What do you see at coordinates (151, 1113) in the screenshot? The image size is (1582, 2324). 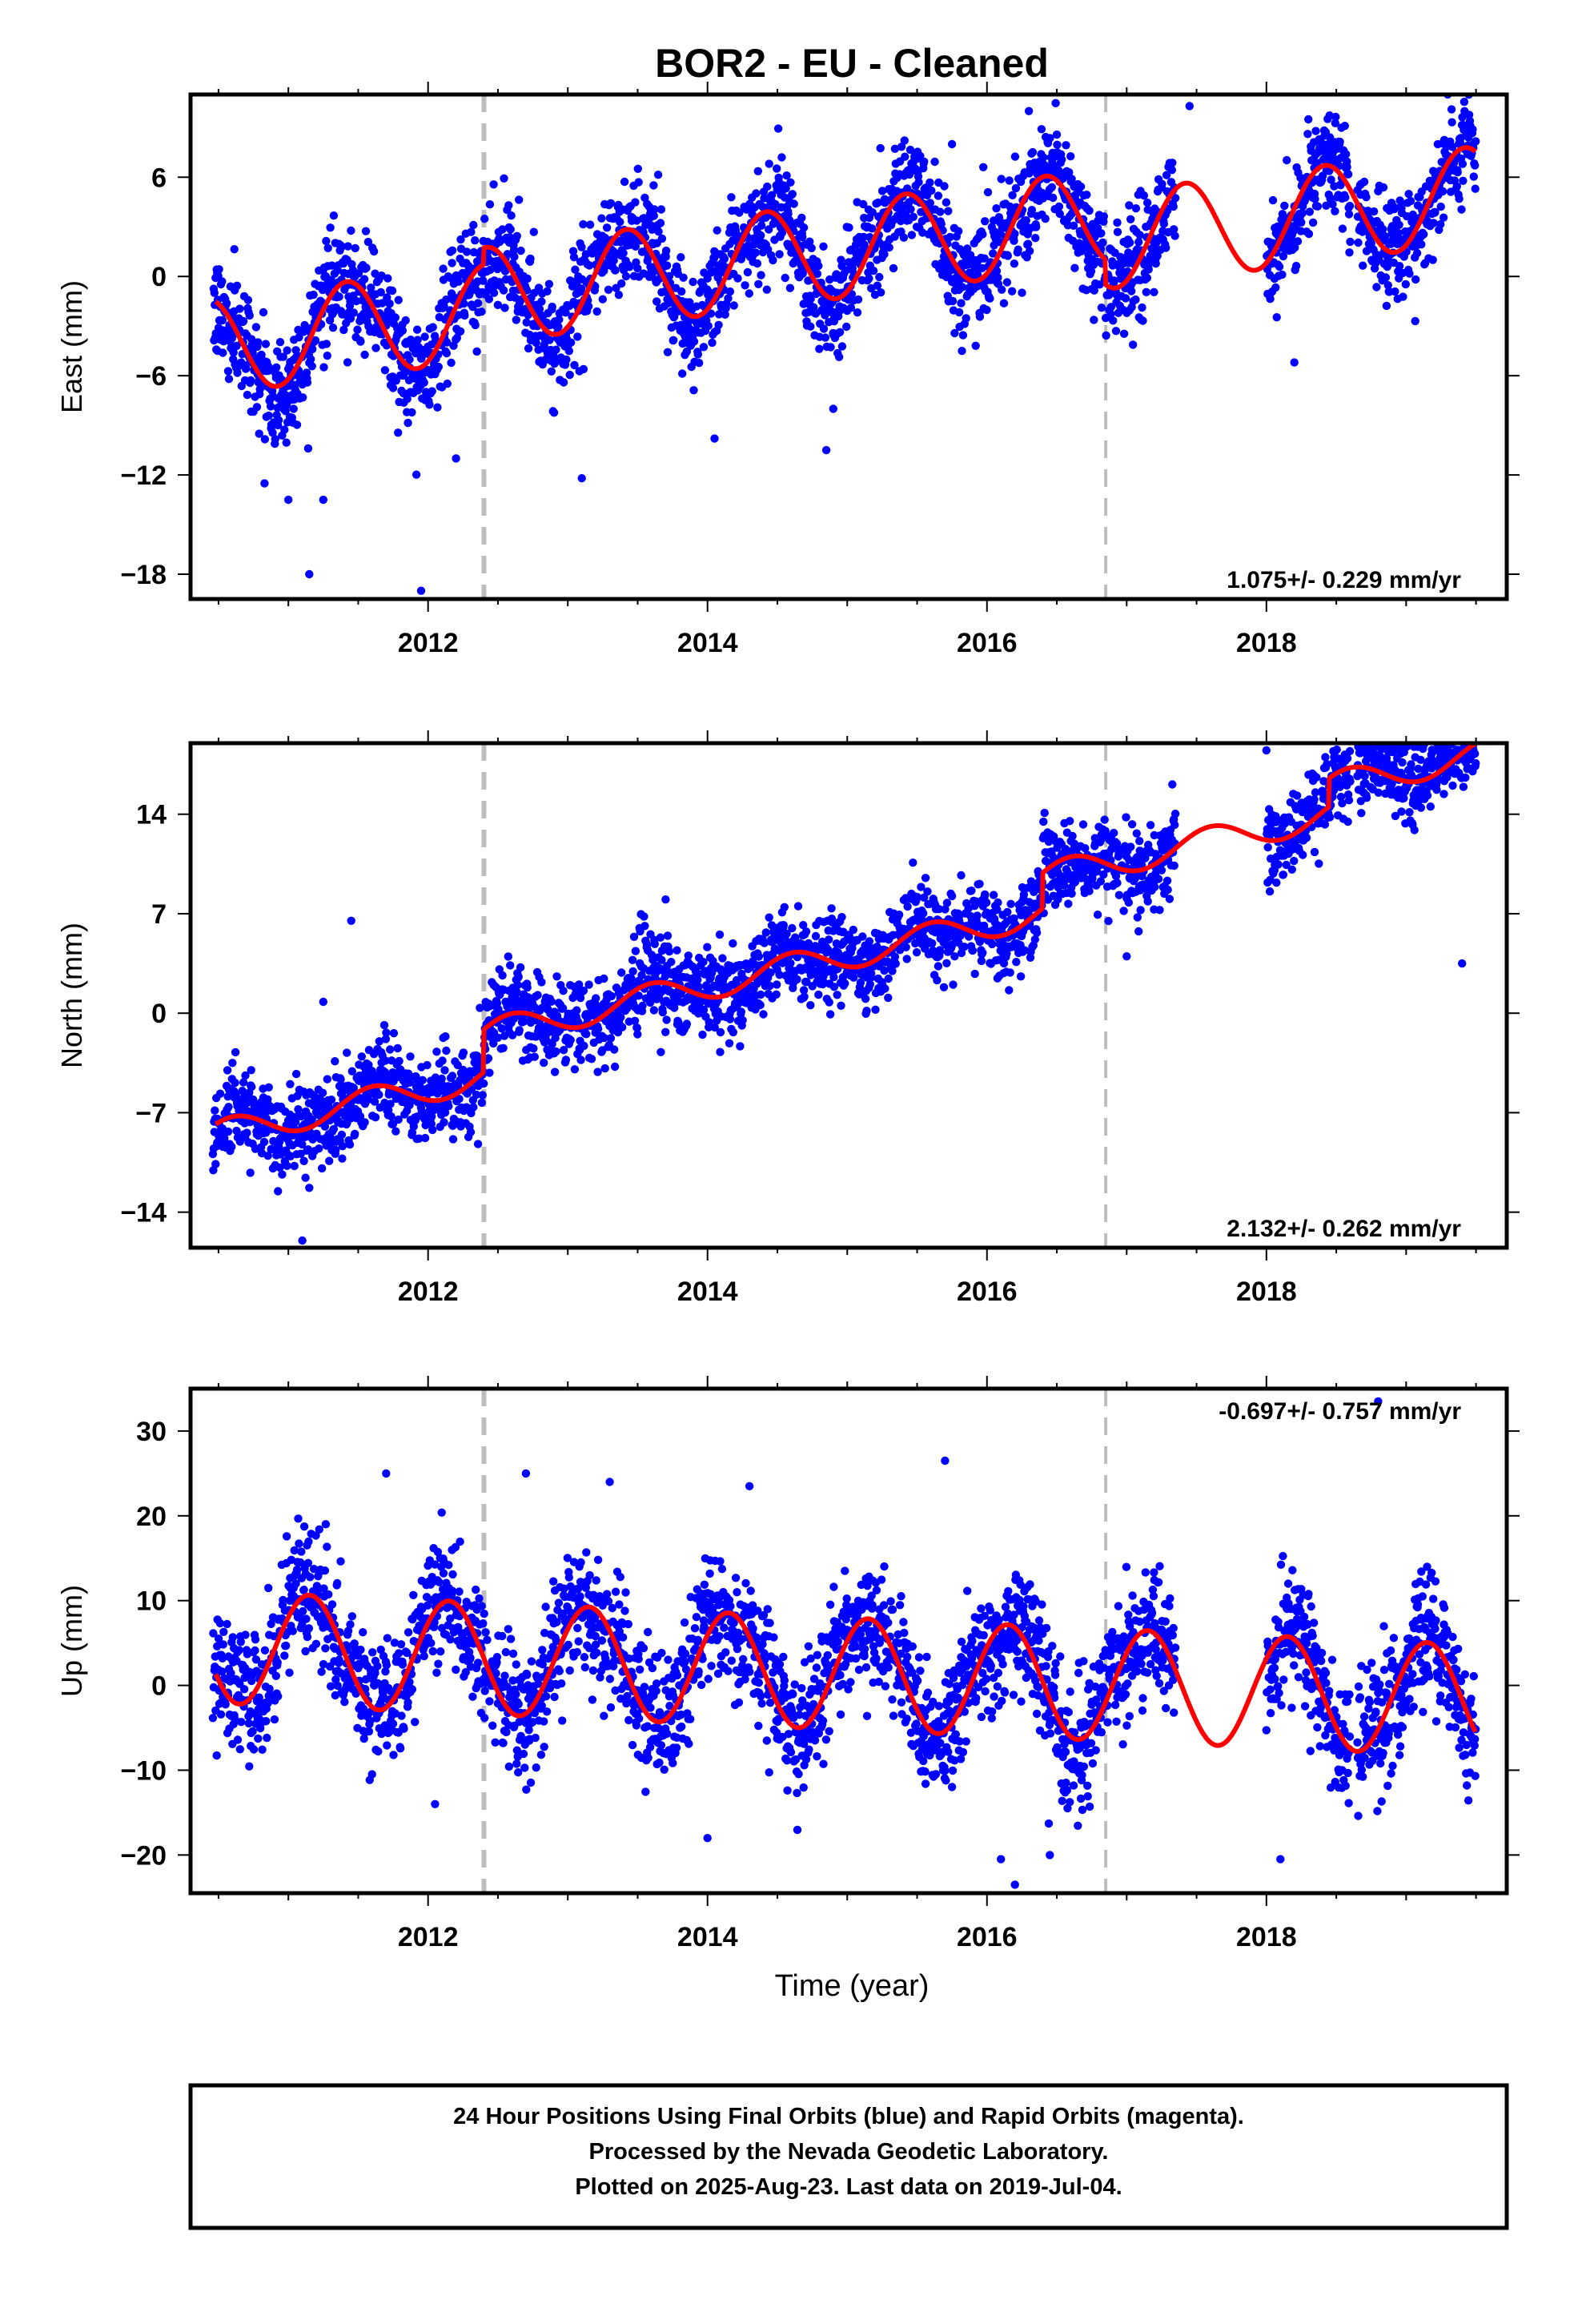 I see `y-tick-label: −7` at bounding box center [151, 1113].